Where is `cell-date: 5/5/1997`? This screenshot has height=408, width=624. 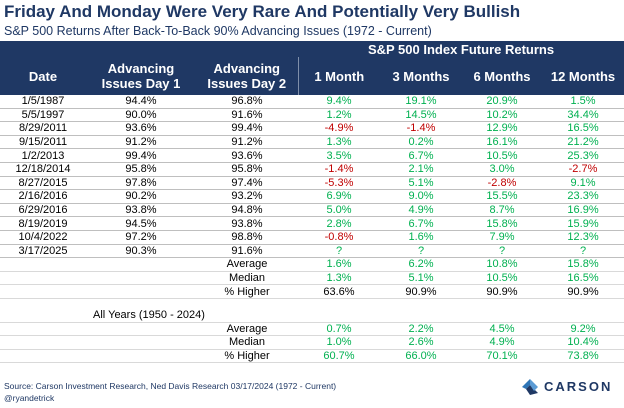 cell-date: 5/5/1997 is located at coordinates (43, 115).